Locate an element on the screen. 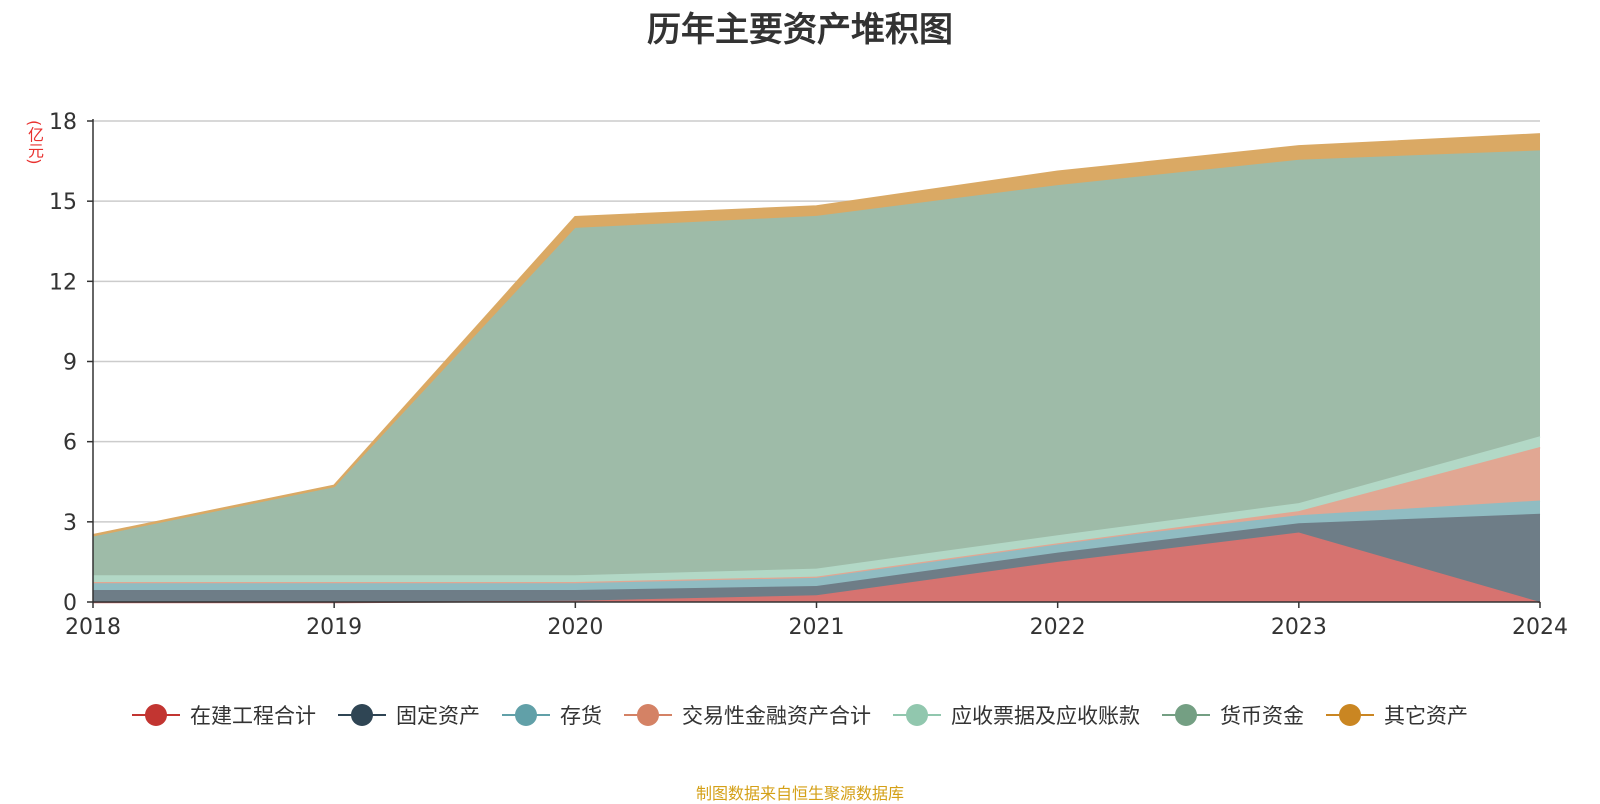 This screenshot has height=804, width=1600. legend-item: 其它资产 is located at coordinates (1397, 715).